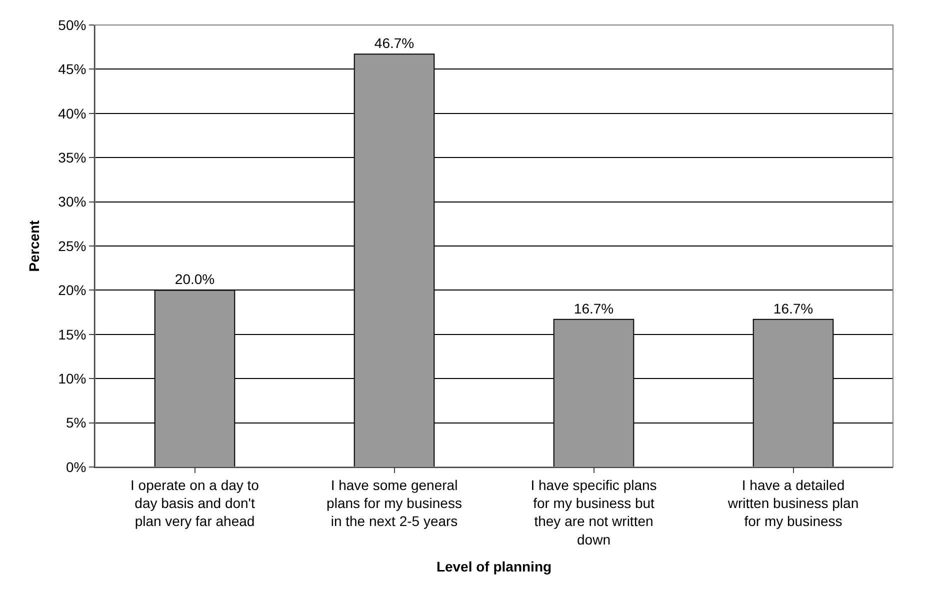 The width and height of the screenshot is (933, 597). Describe the element at coordinates (76, 466) in the screenshot. I see `y-tick-label: 0%` at that location.